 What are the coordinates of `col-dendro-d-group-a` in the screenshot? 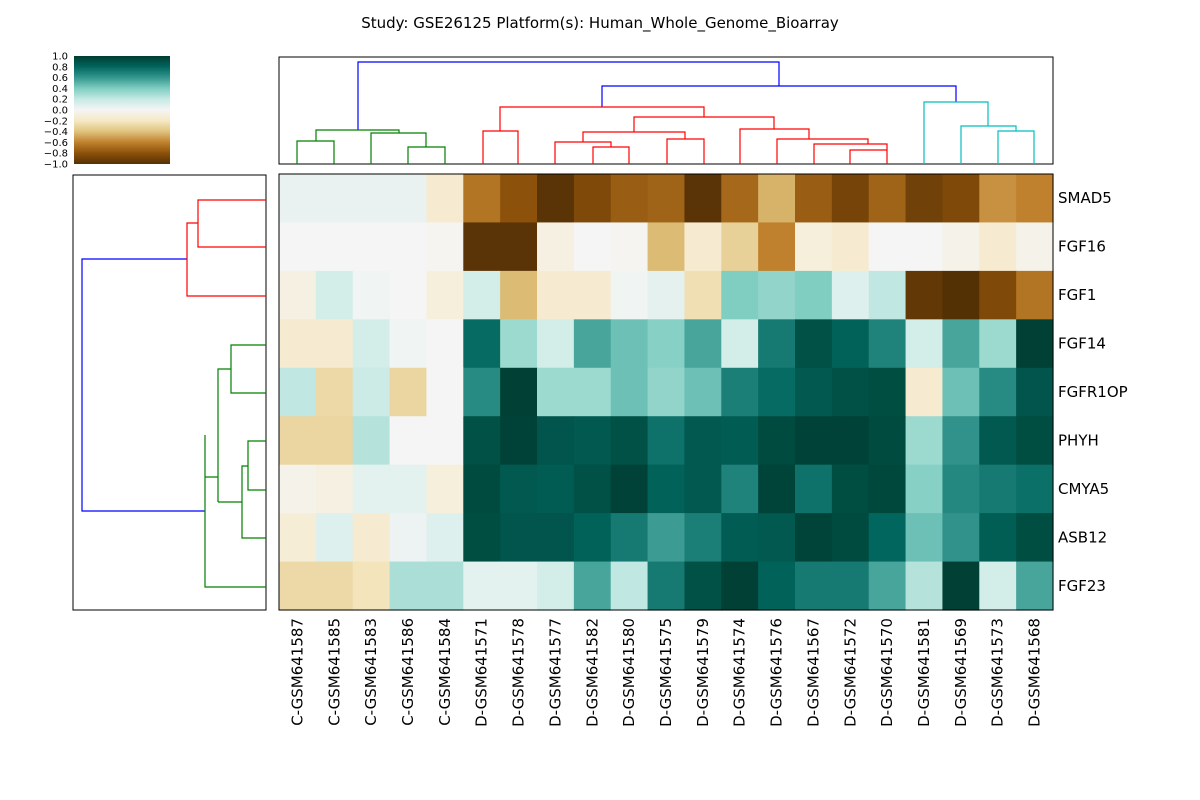 It's located at (628, 135).